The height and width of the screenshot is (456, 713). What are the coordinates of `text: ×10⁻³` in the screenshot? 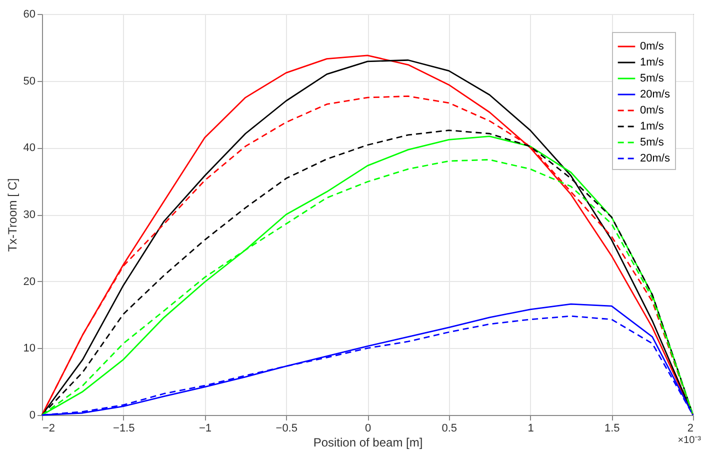 It's located at (690, 440).